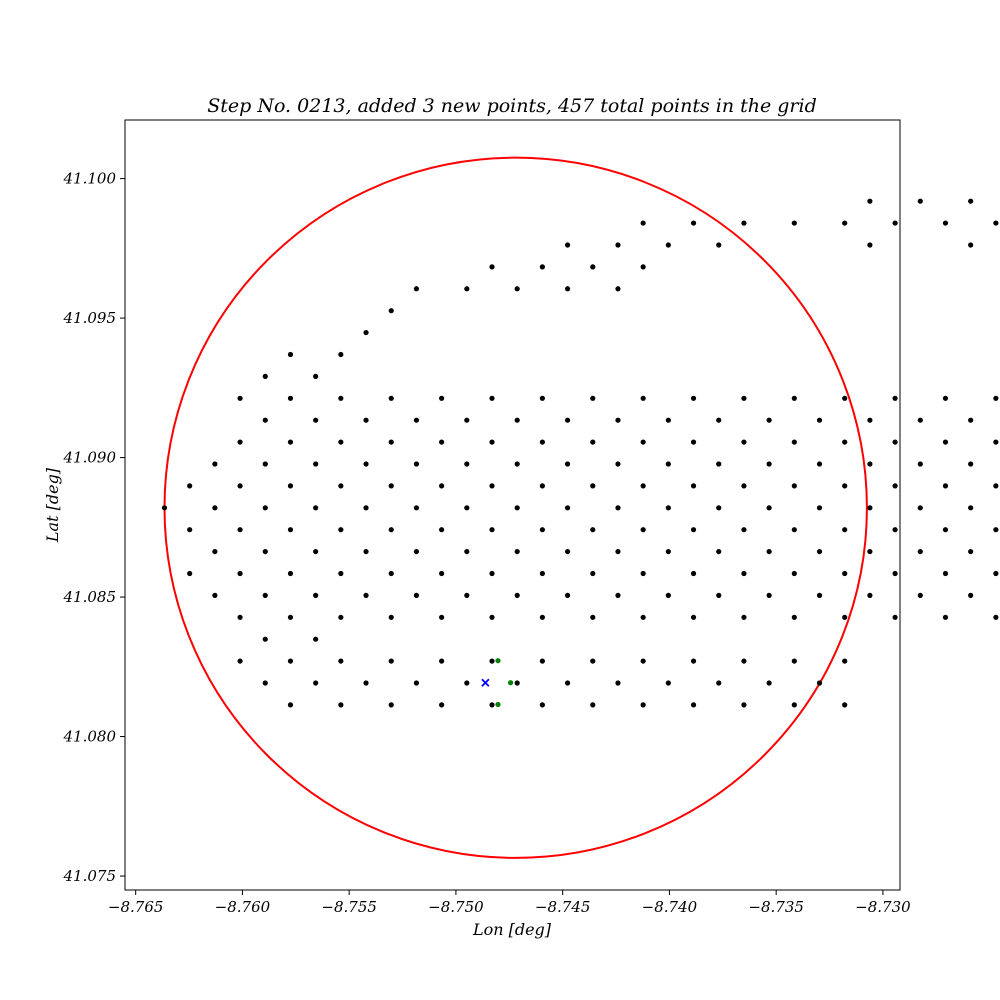 This screenshot has height=1000, width=1000. What do you see at coordinates (90, 458) in the screenshot?
I see `y-tick-label: 41.090` at bounding box center [90, 458].